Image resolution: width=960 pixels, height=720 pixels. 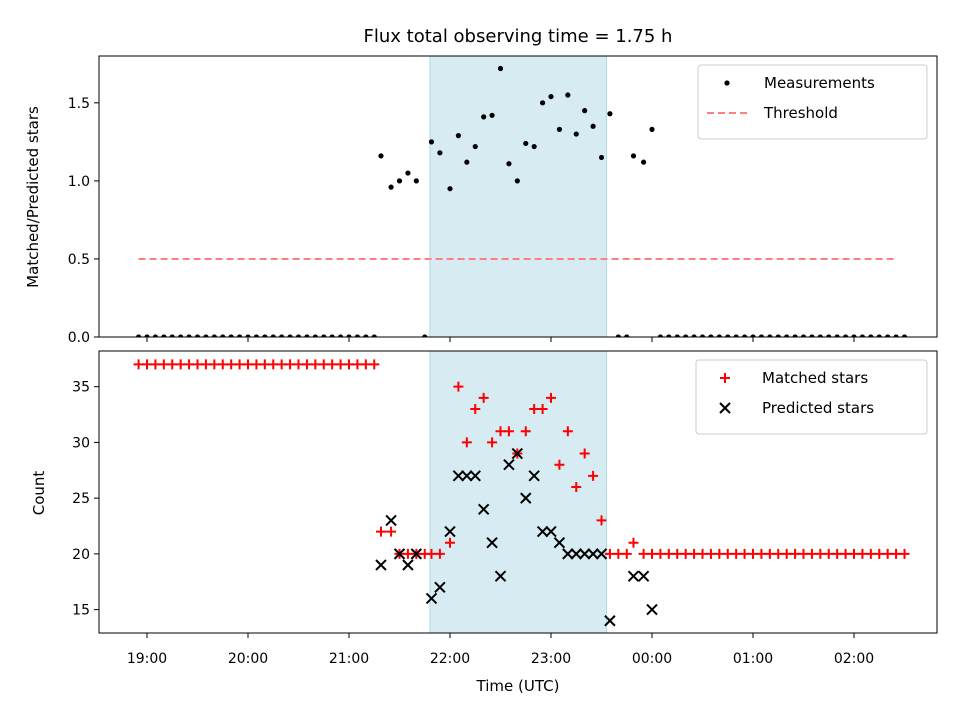 What do you see at coordinates (81, 499) in the screenshot?
I see `y-tick-label: 25` at bounding box center [81, 499].